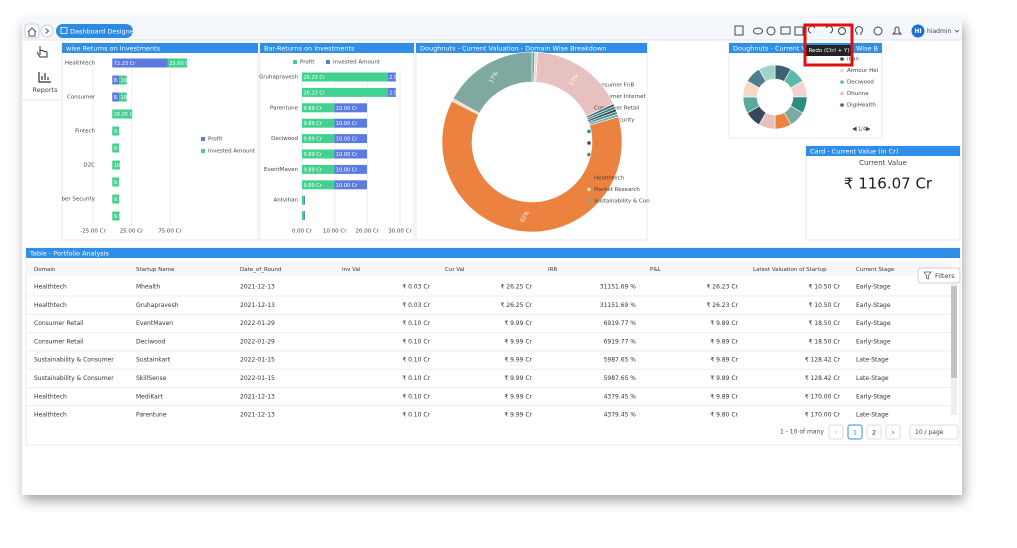 This screenshot has width=1017, height=548. Describe the element at coordinates (69, 254) in the screenshot. I see `table-title: Table - Portfolio Analysis` at that location.